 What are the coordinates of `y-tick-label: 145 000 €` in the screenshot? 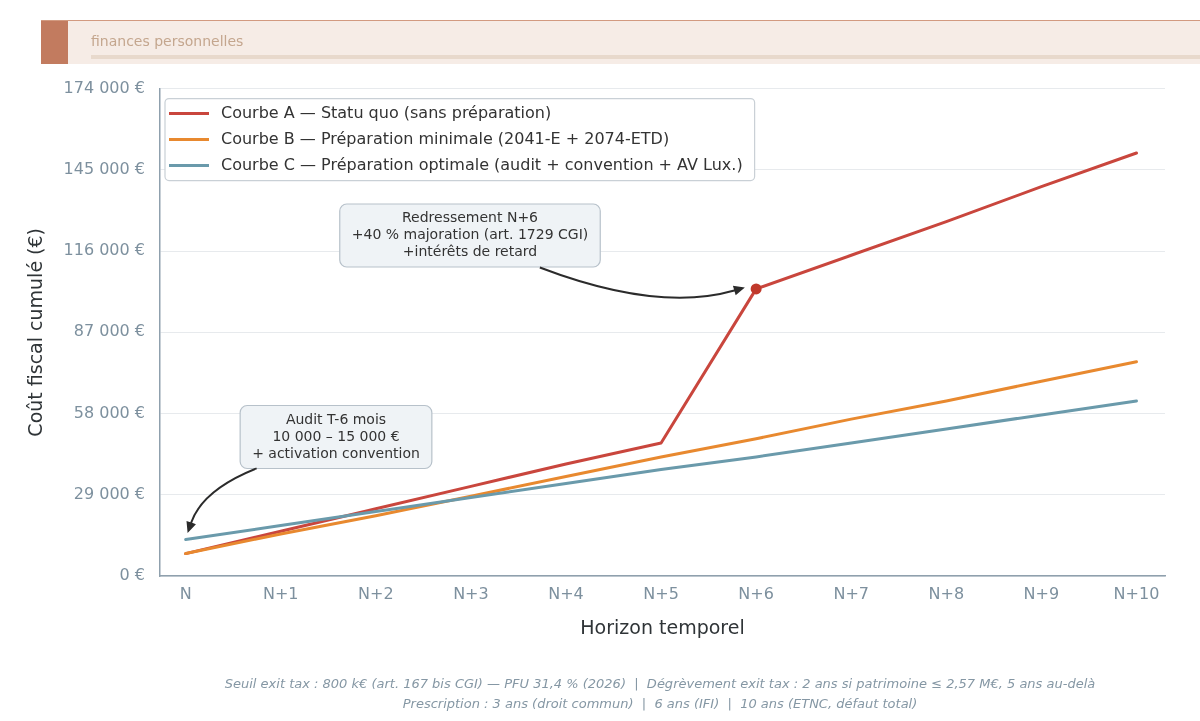 It's located at (104, 168).